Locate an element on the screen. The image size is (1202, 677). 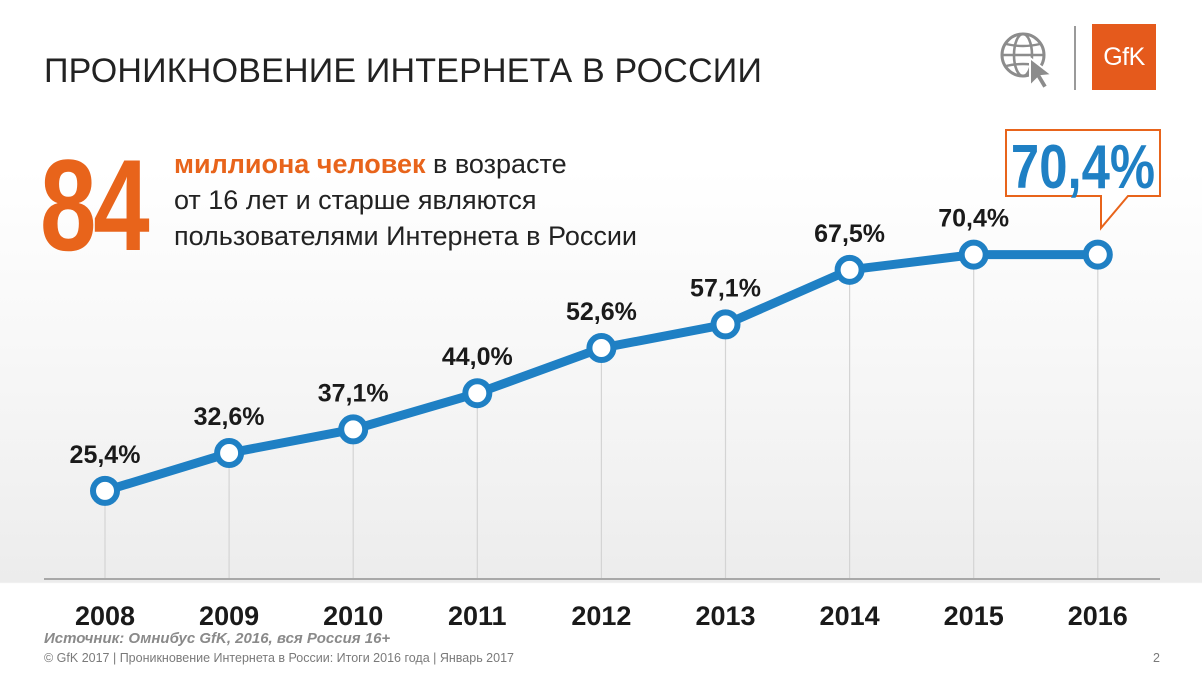
callout-box: 70,4% is located at coordinates (1083, 180).